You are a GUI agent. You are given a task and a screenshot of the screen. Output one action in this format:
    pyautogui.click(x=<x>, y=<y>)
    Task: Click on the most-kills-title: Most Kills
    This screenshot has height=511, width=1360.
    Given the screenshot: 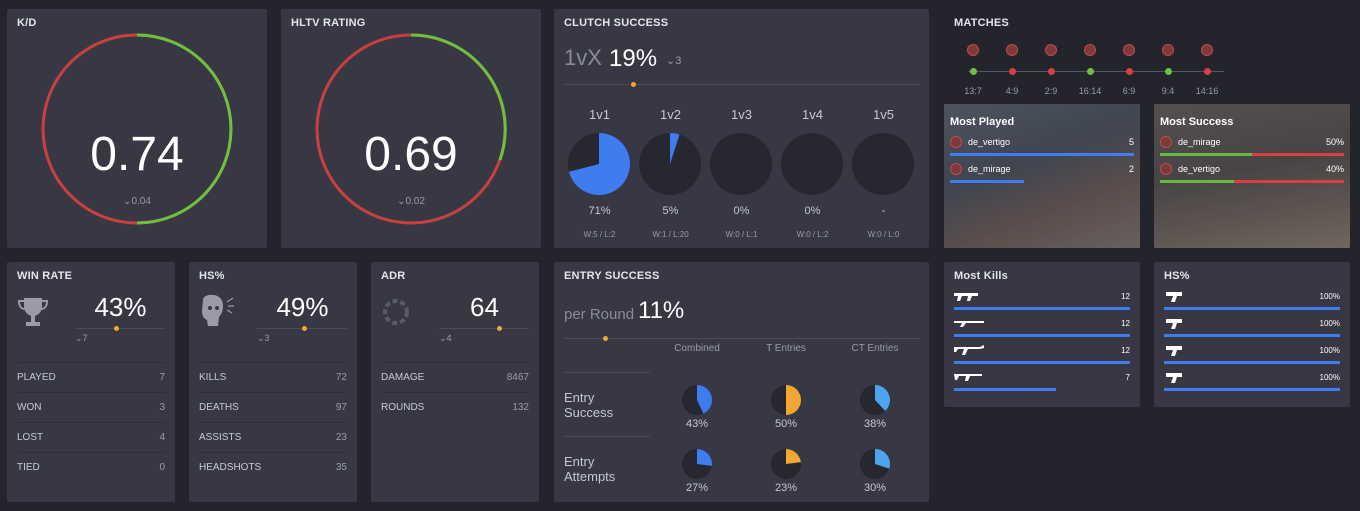 What is the action you would take?
    pyautogui.click(x=981, y=276)
    